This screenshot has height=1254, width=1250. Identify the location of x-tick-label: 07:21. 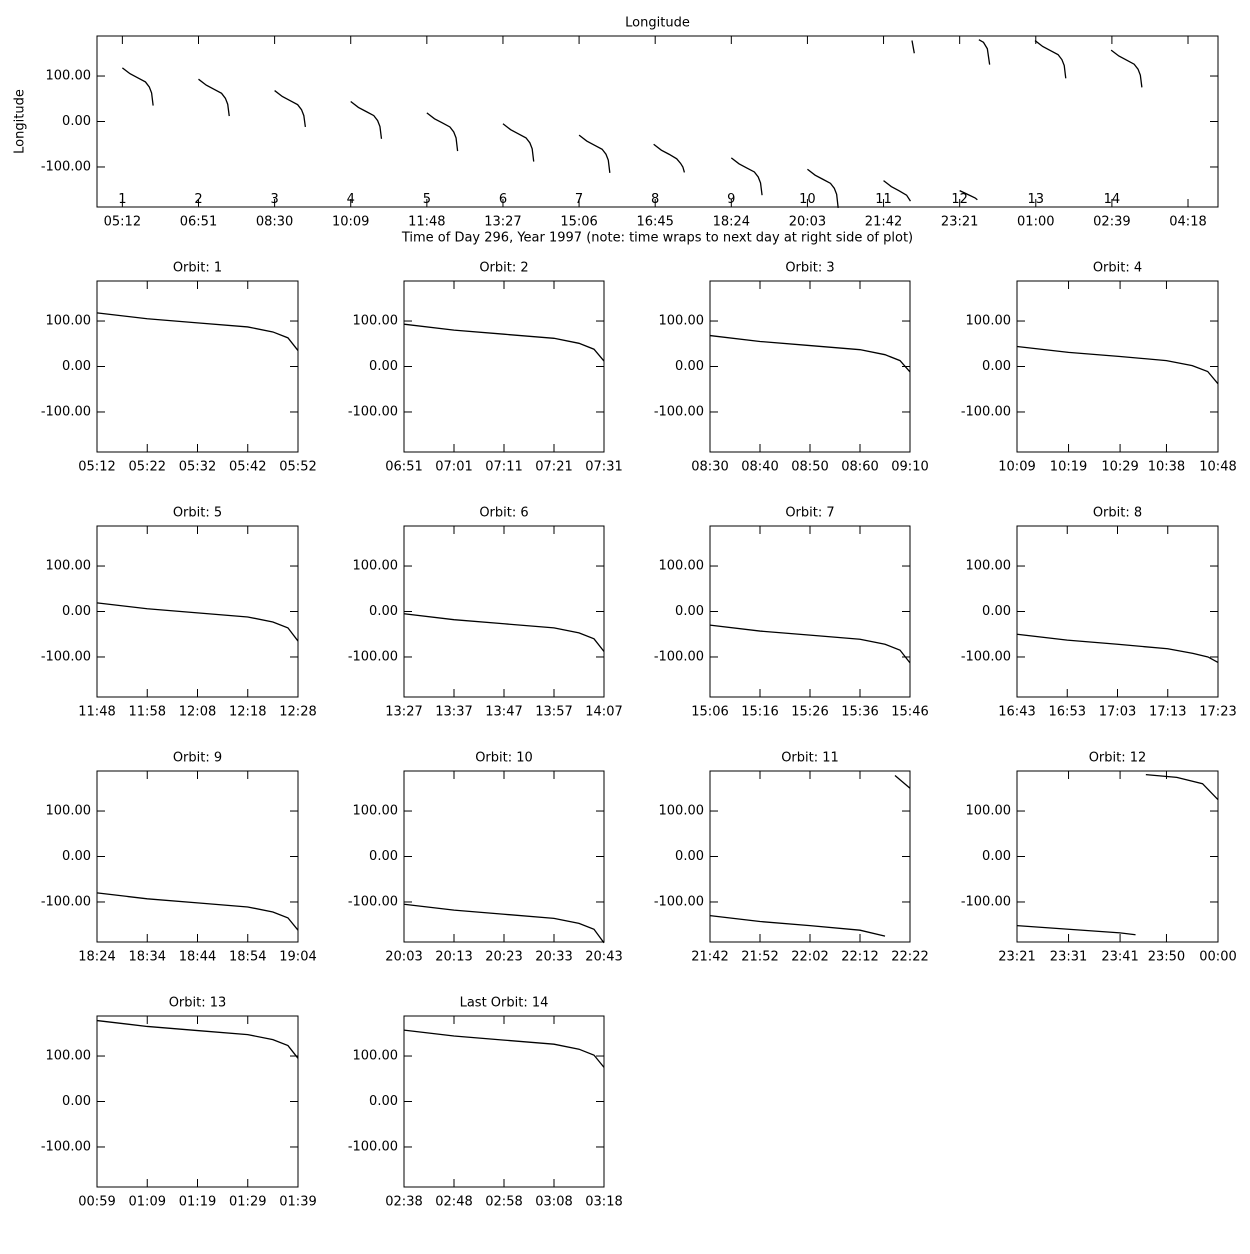
(553, 467).